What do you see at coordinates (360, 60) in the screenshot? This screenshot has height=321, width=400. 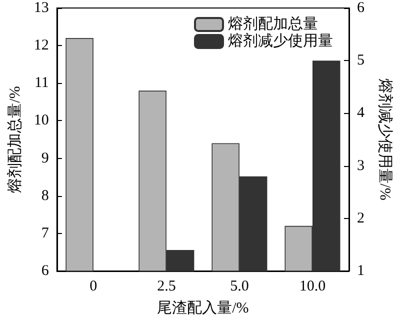 I see `y2-tick-label: 5` at bounding box center [360, 60].